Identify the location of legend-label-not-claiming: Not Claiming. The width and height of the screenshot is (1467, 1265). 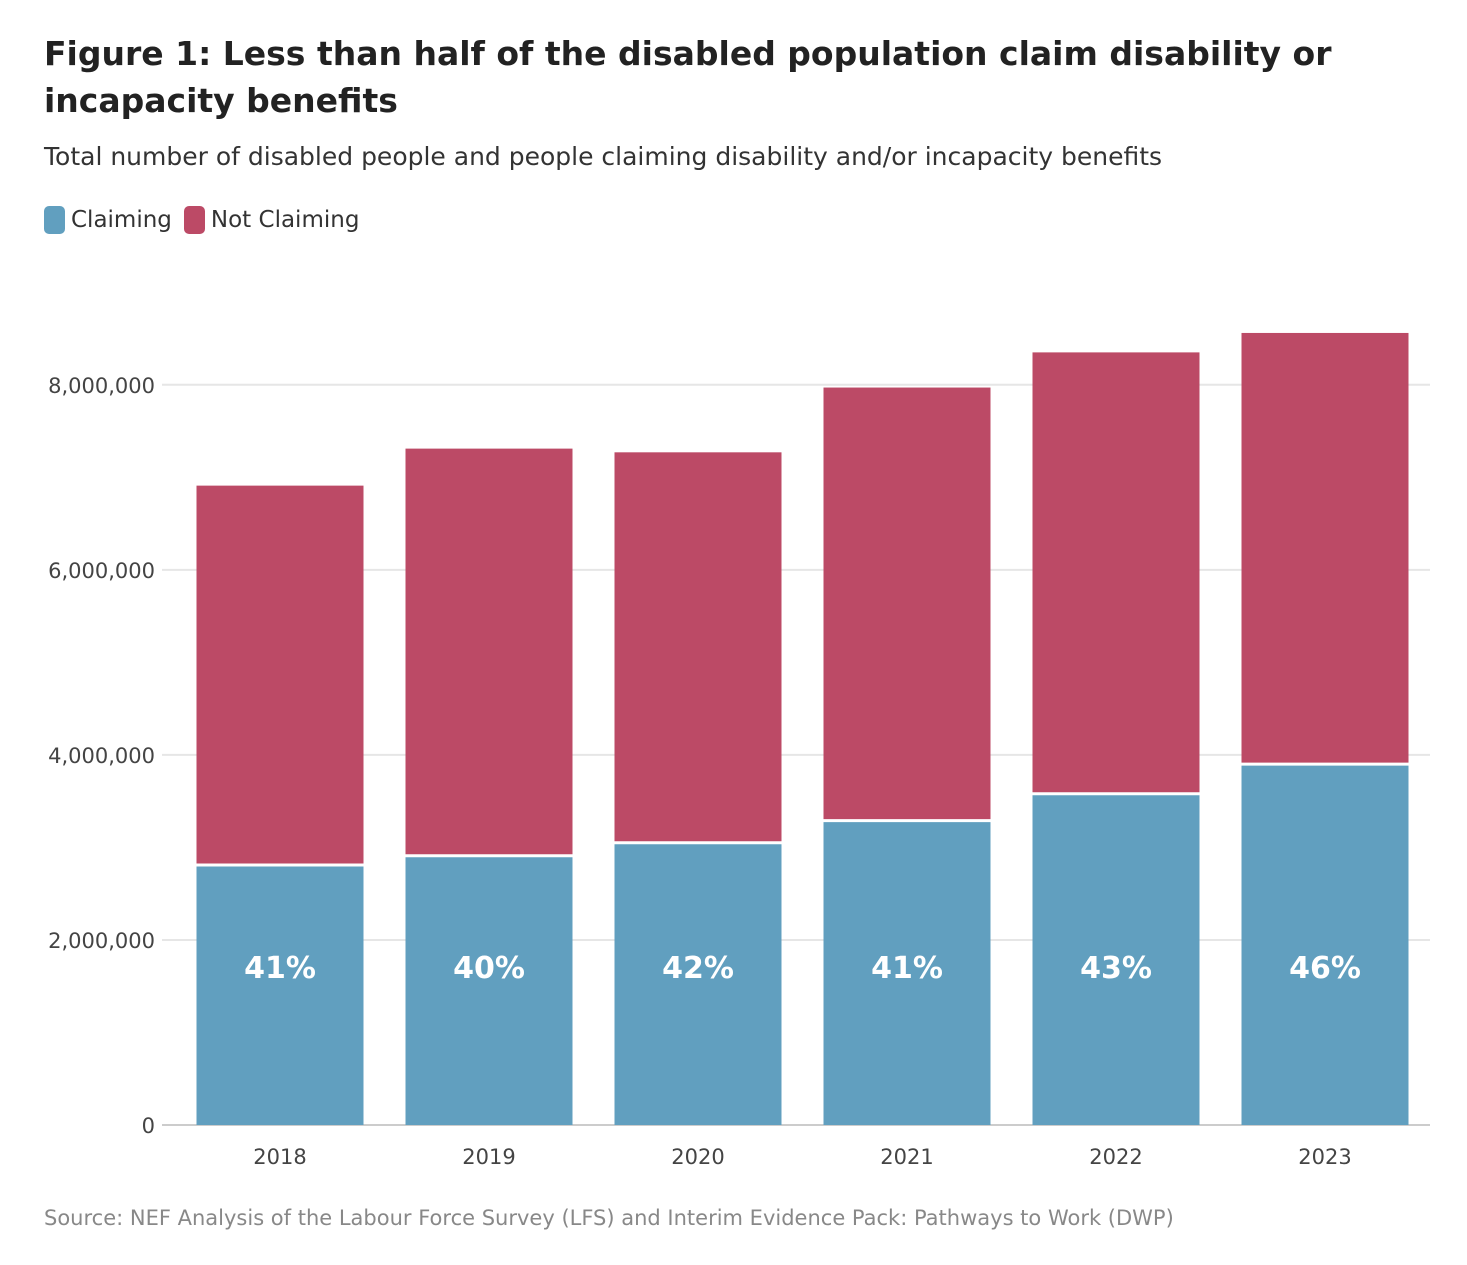
(285, 220).